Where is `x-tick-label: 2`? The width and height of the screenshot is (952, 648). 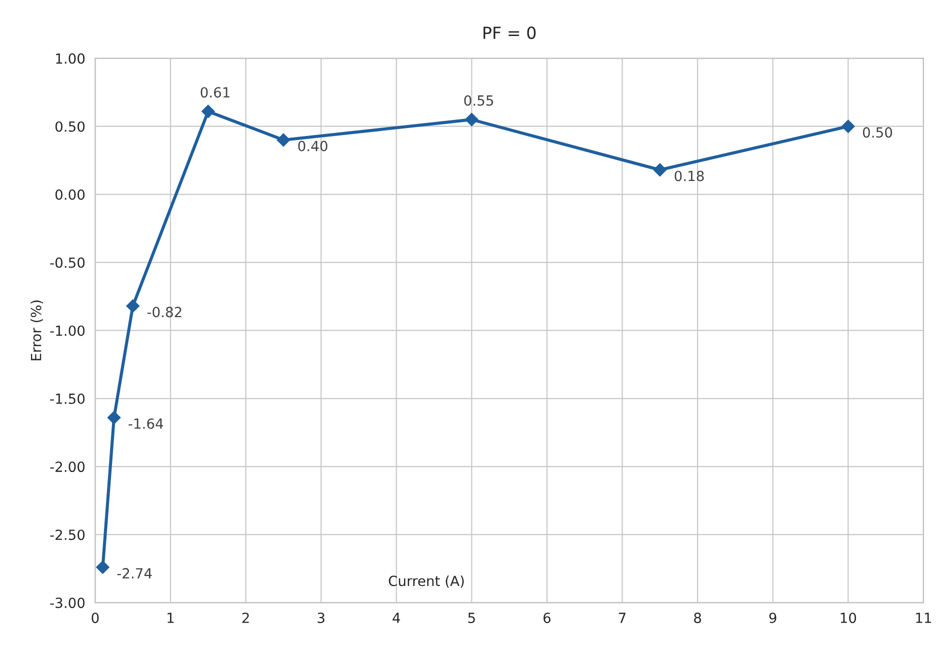
x-tick-label: 2 is located at coordinates (245, 617).